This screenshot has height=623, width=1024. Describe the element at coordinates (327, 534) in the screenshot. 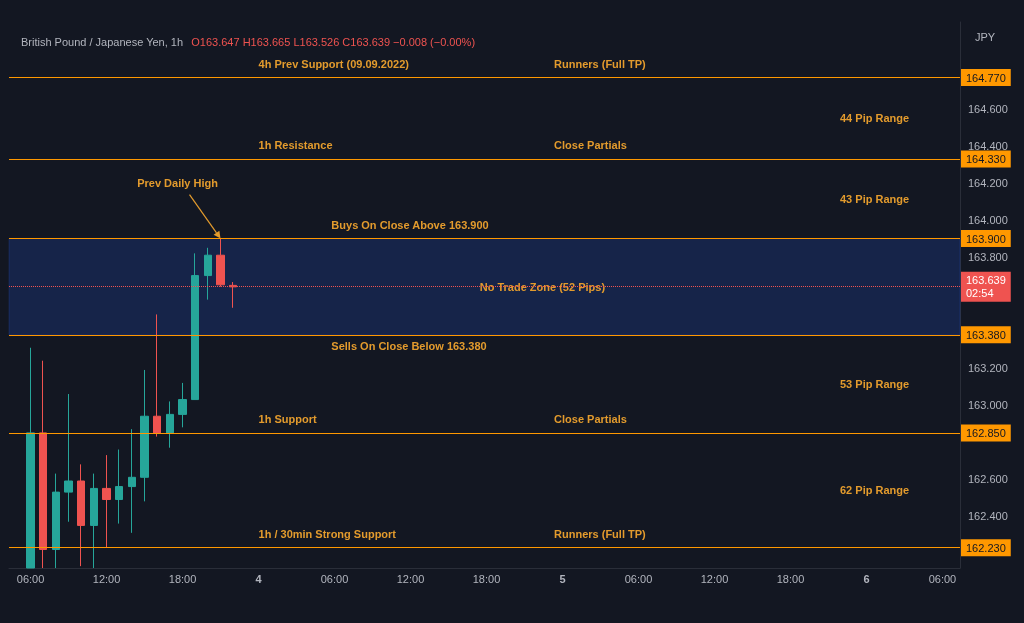

I see `annotation: 1h / 30min Strong Support` at that location.